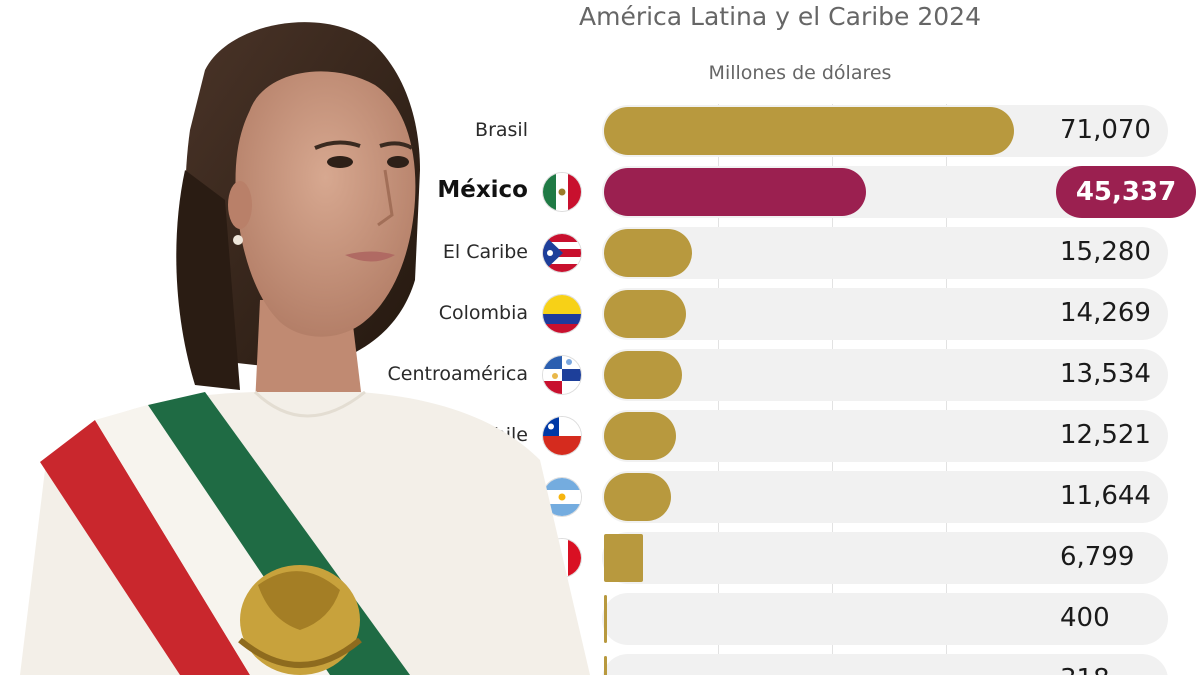 This screenshot has height=675, width=1200. What do you see at coordinates (483, 313) in the screenshot?
I see `category-label: Colombia` at bounding box center [483, 313].